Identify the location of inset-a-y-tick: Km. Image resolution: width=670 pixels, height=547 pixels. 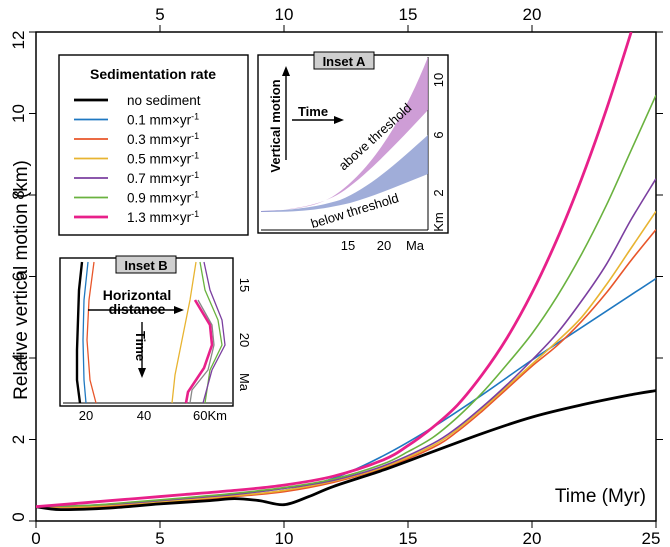
(438, 222).